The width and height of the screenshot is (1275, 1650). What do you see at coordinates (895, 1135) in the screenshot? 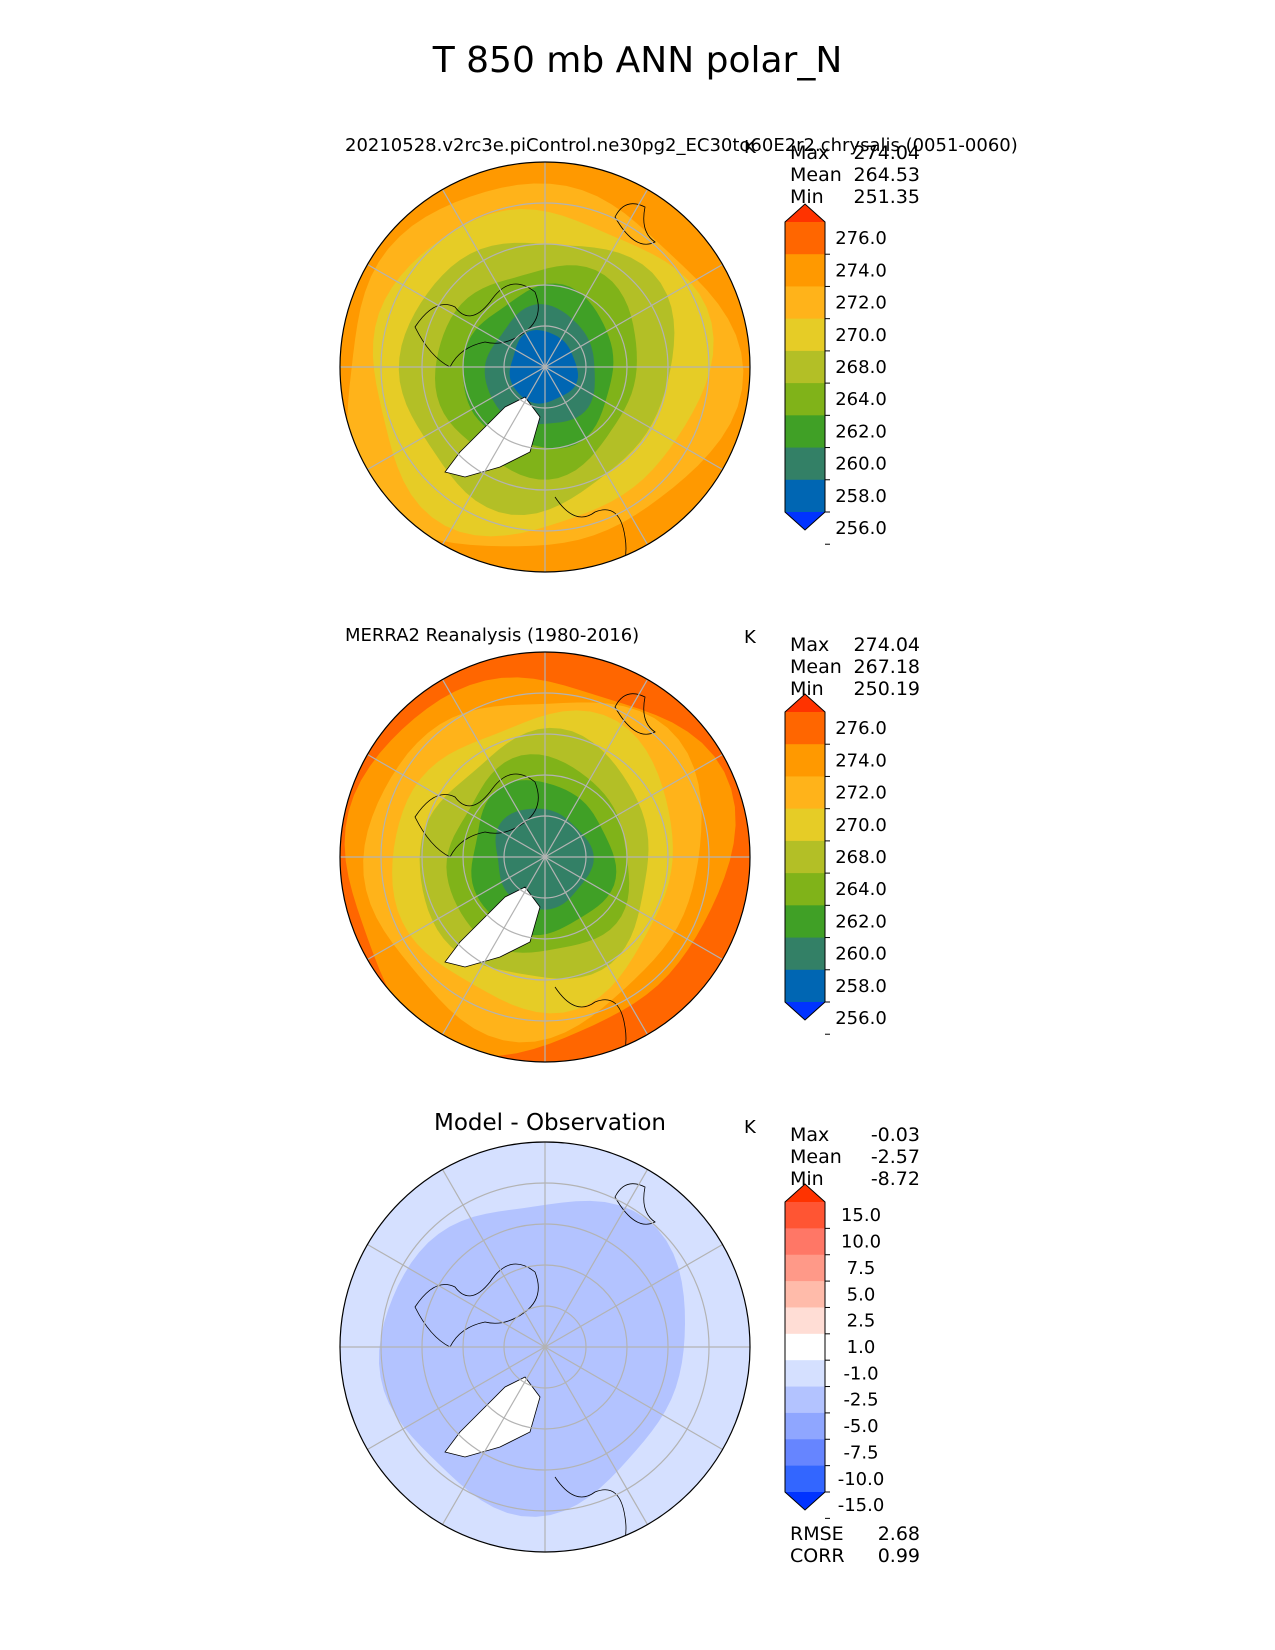
I see `stat-max-value: -0.03` at bounding box center [895, 1135].